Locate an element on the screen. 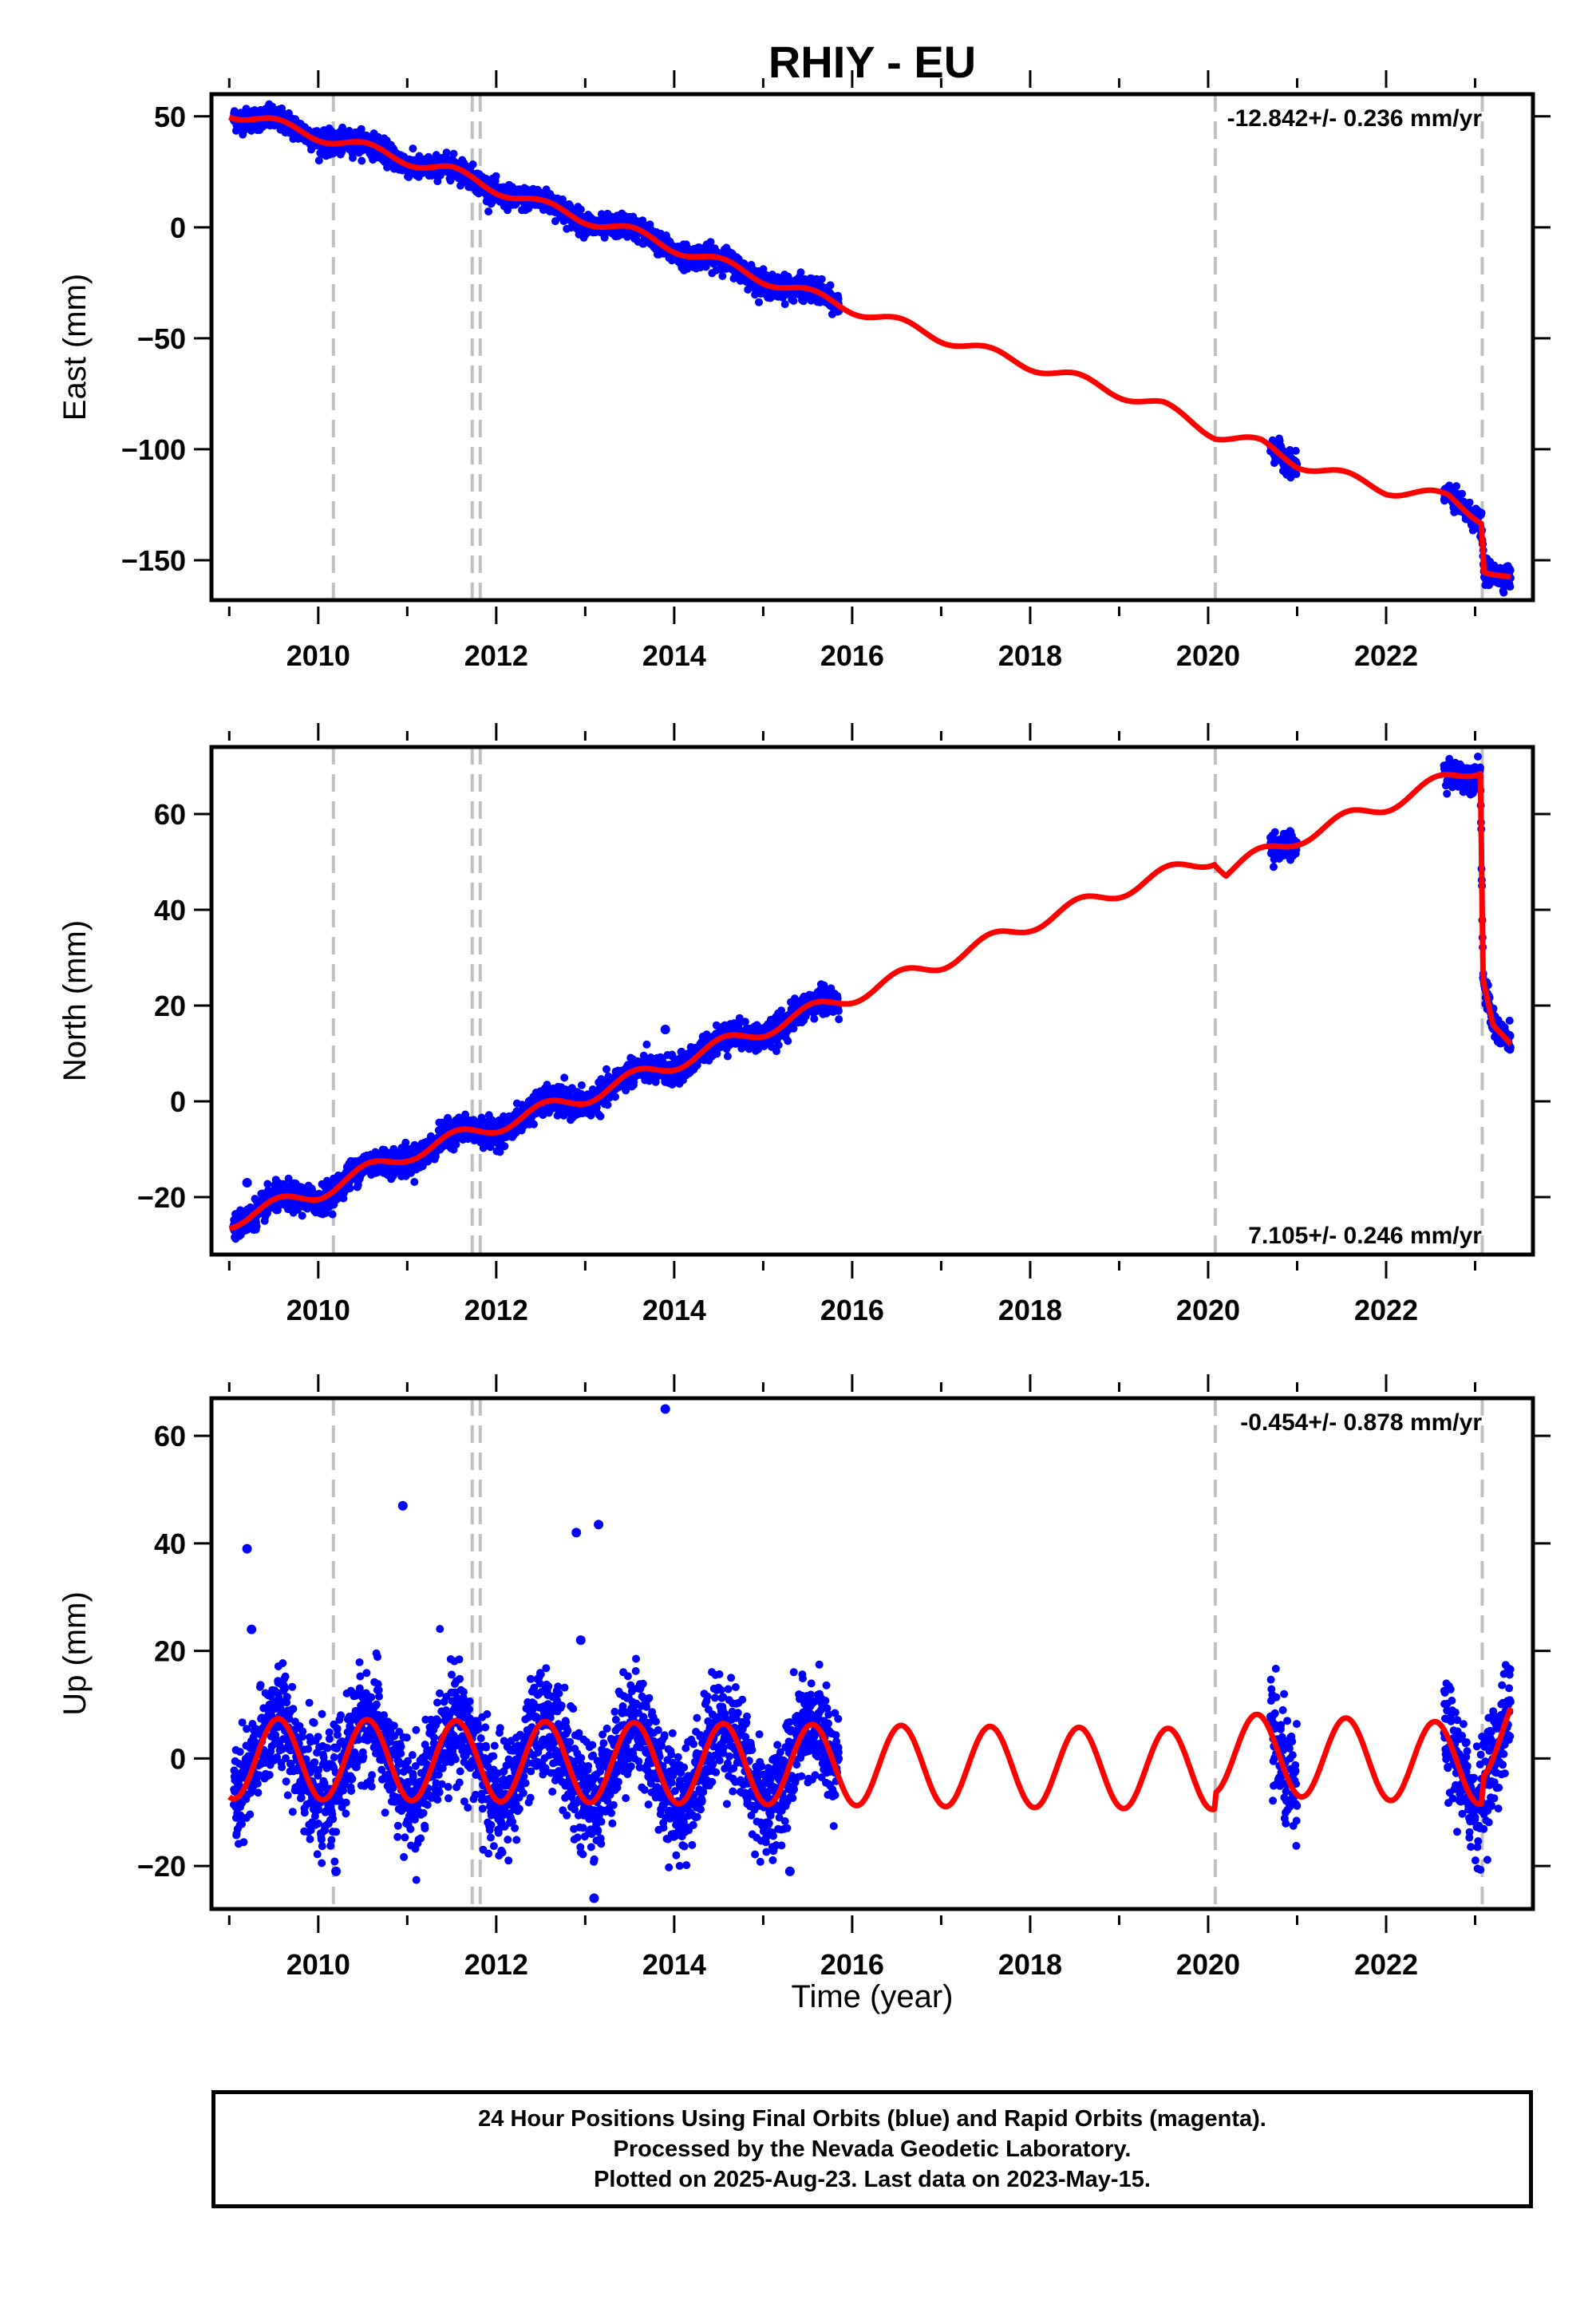 This screenshot has width=1596, height=2316. x-tick-label: 2012 is located at coordinates (496, 655).